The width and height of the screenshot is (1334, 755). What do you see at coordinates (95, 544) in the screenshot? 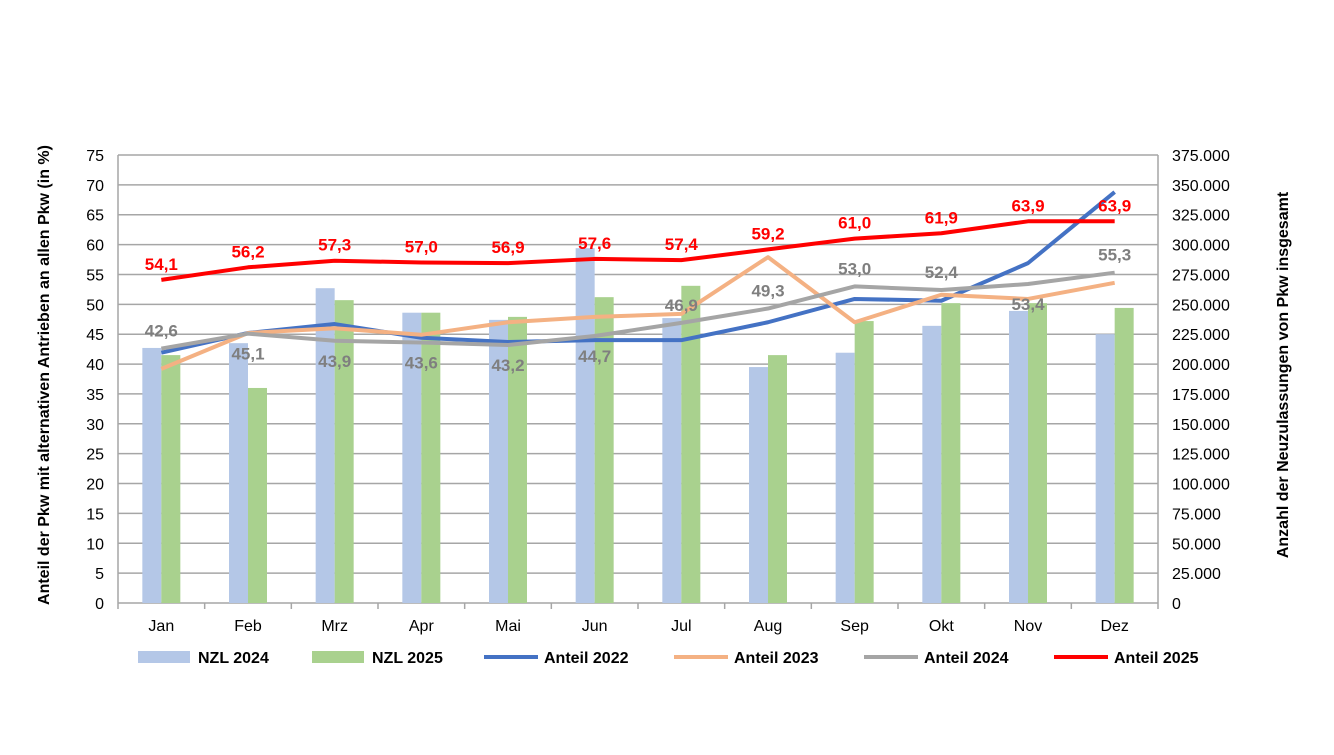
I see `y-tick-label: 10` at bounding box center [95, 544].